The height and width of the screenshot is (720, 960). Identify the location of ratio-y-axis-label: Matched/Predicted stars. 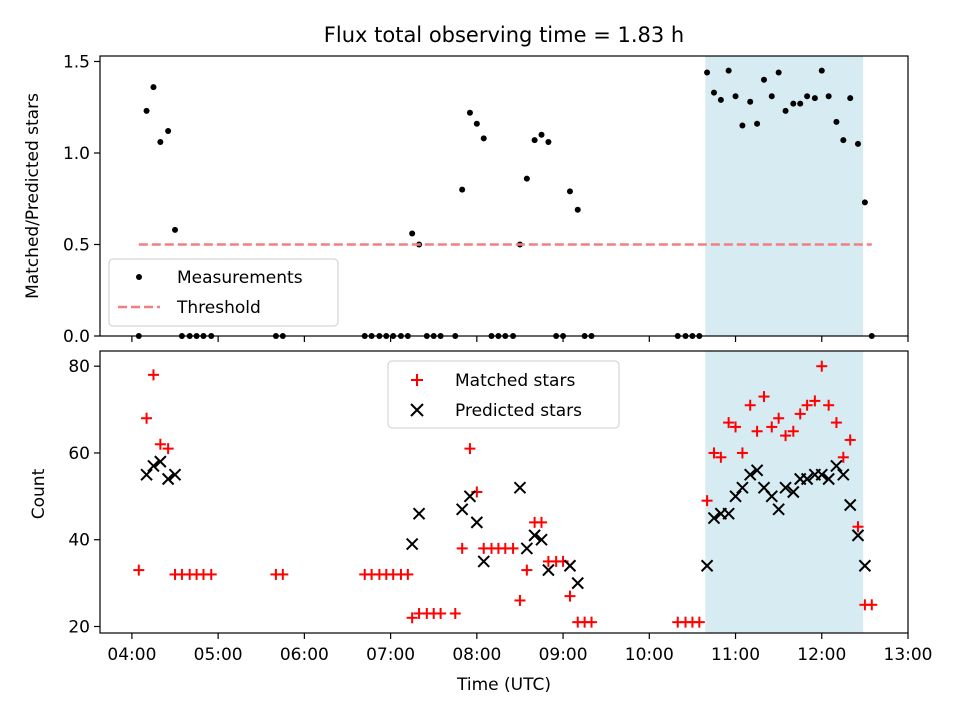
(33, 196).